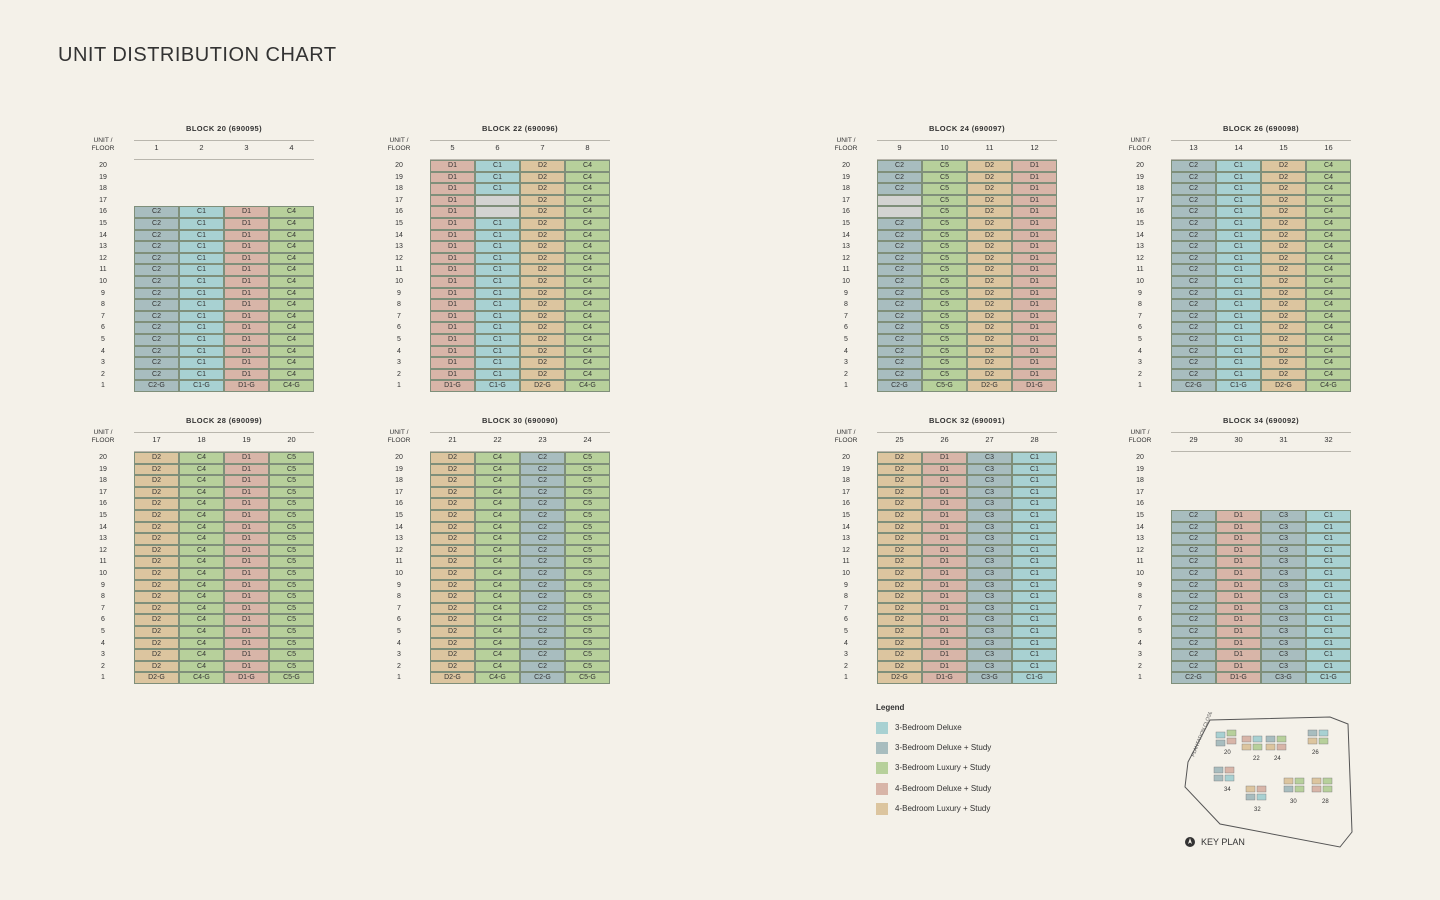  Describe the element at coordinates (1140, 585) in the screenshot. I see `floor-label: 9` at that location.